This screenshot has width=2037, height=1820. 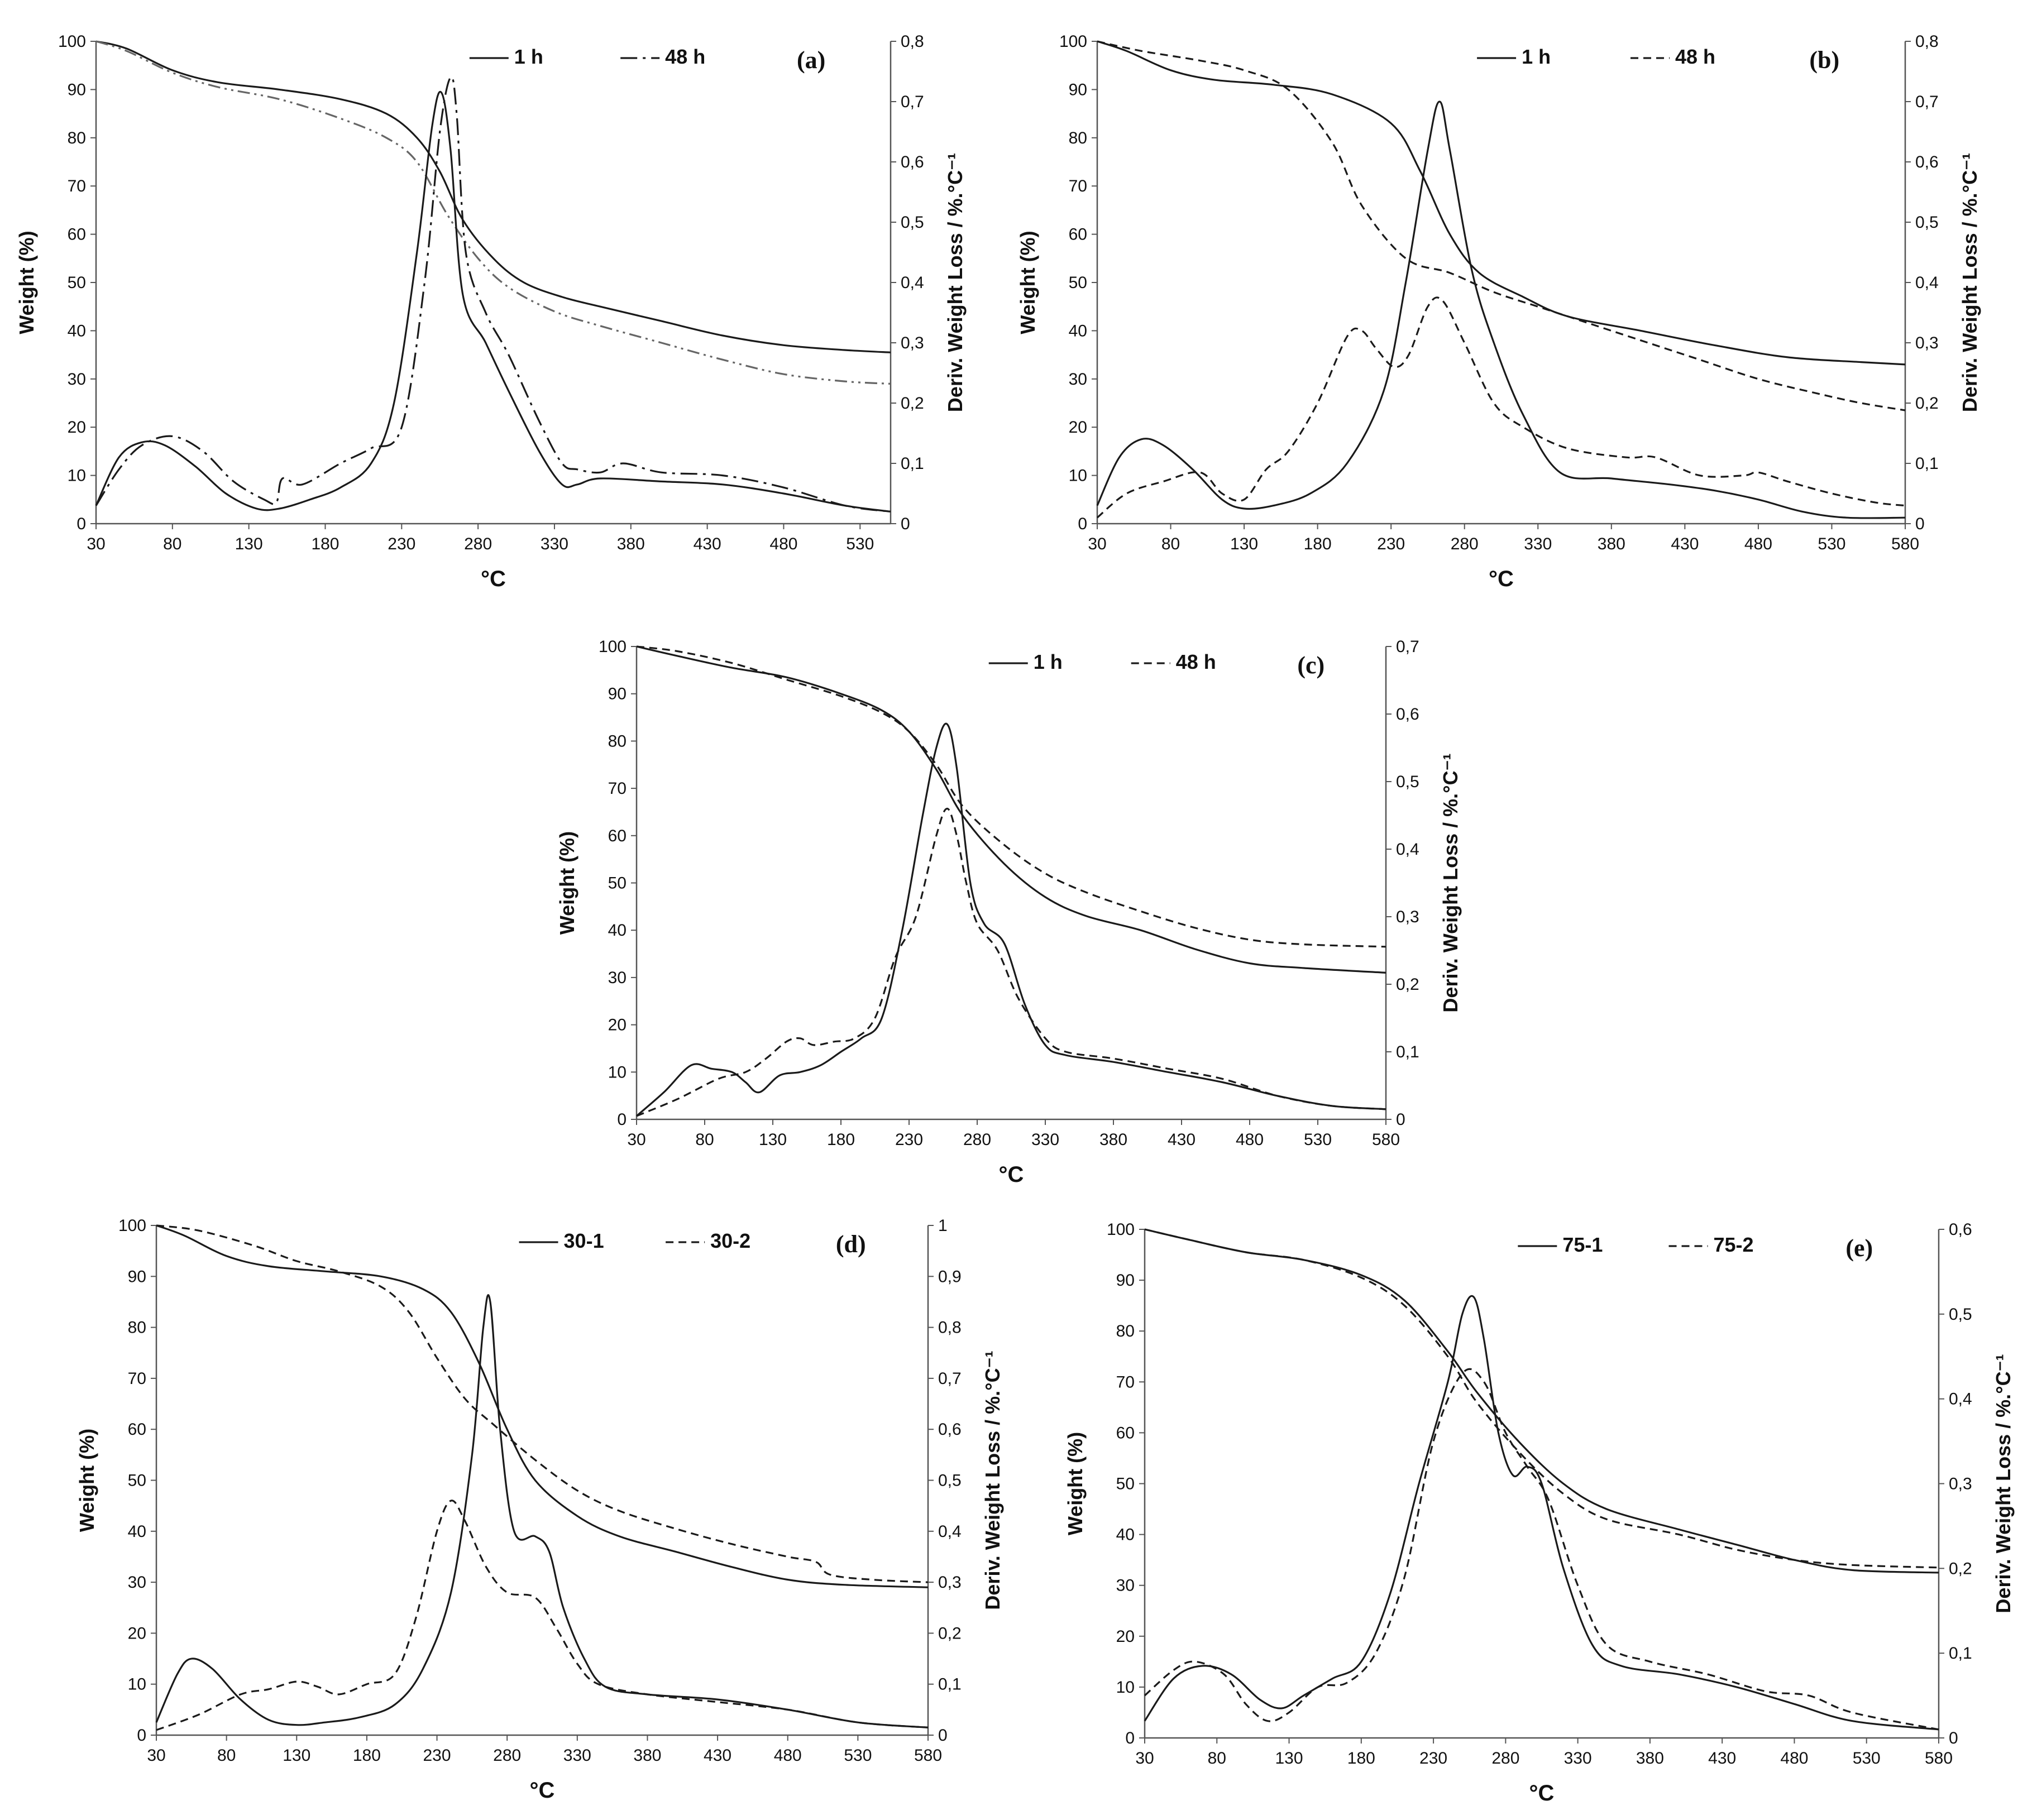 I want to click on y-tick-label: 100, so click(x=132, y=1225).